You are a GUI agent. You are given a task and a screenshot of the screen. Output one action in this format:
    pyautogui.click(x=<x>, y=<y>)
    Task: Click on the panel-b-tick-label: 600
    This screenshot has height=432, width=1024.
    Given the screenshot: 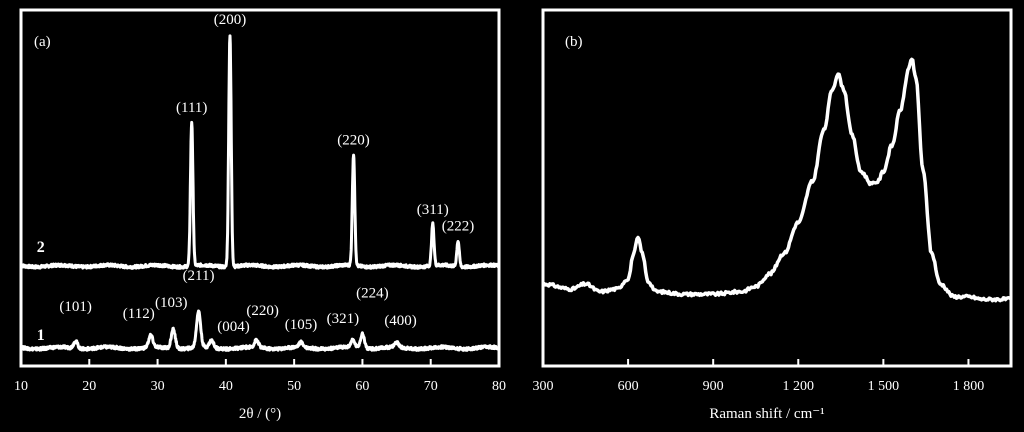 What is the action you would take?
    pyautogui.click(x=628, y=386)
    